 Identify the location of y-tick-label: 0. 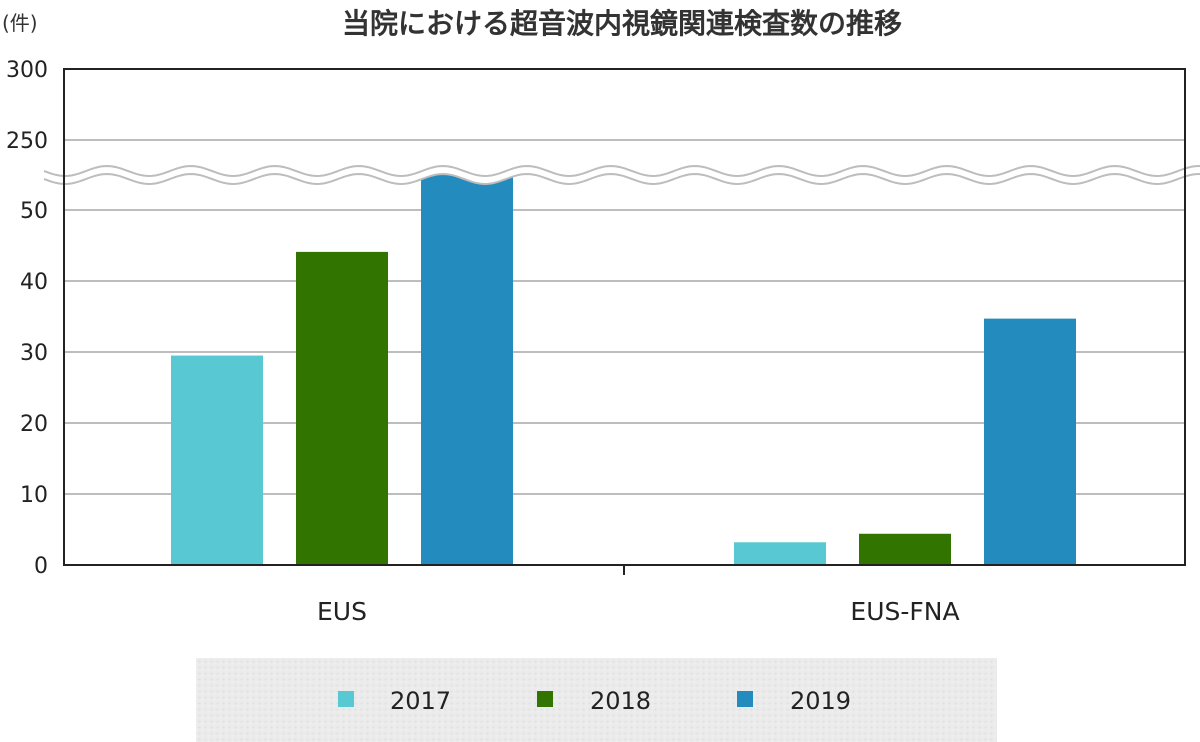
(41, 566).